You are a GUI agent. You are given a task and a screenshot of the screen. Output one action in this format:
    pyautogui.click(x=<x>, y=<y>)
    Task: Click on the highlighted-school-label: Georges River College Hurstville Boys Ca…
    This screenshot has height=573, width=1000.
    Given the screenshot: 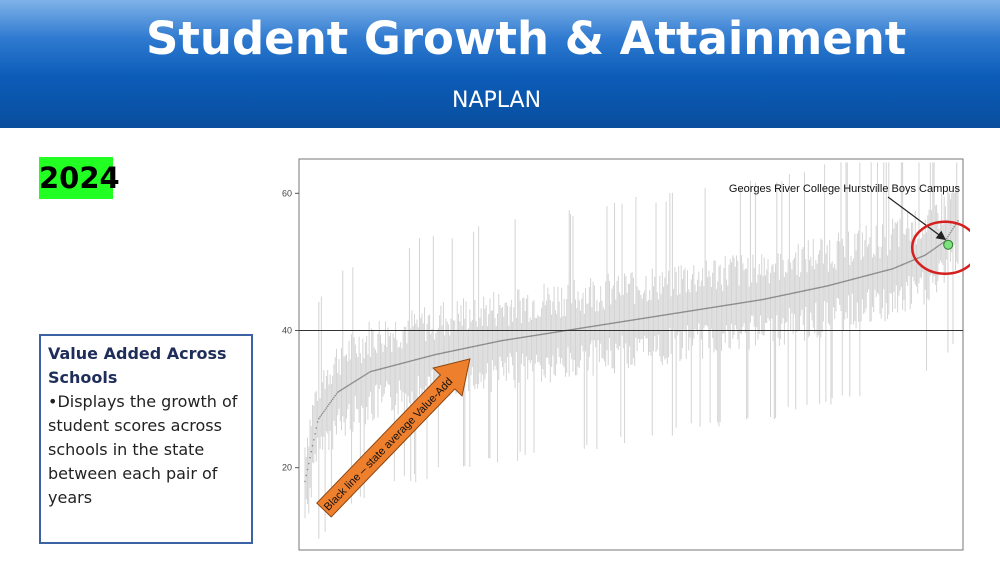 What is the action you would take?
    pyautogui.click(x=845, y=189)
    